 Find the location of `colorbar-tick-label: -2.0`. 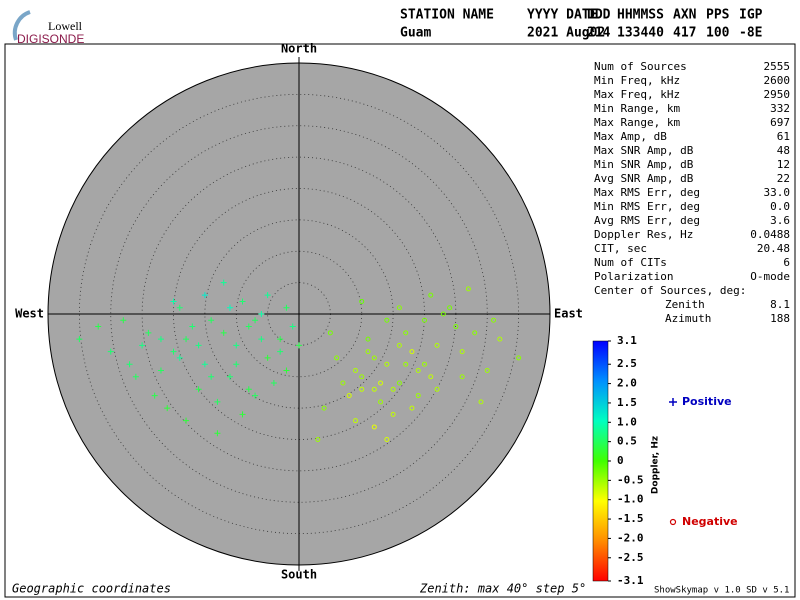

colorbar-tick-label: -2.0 is located at coordinates (630, 537).